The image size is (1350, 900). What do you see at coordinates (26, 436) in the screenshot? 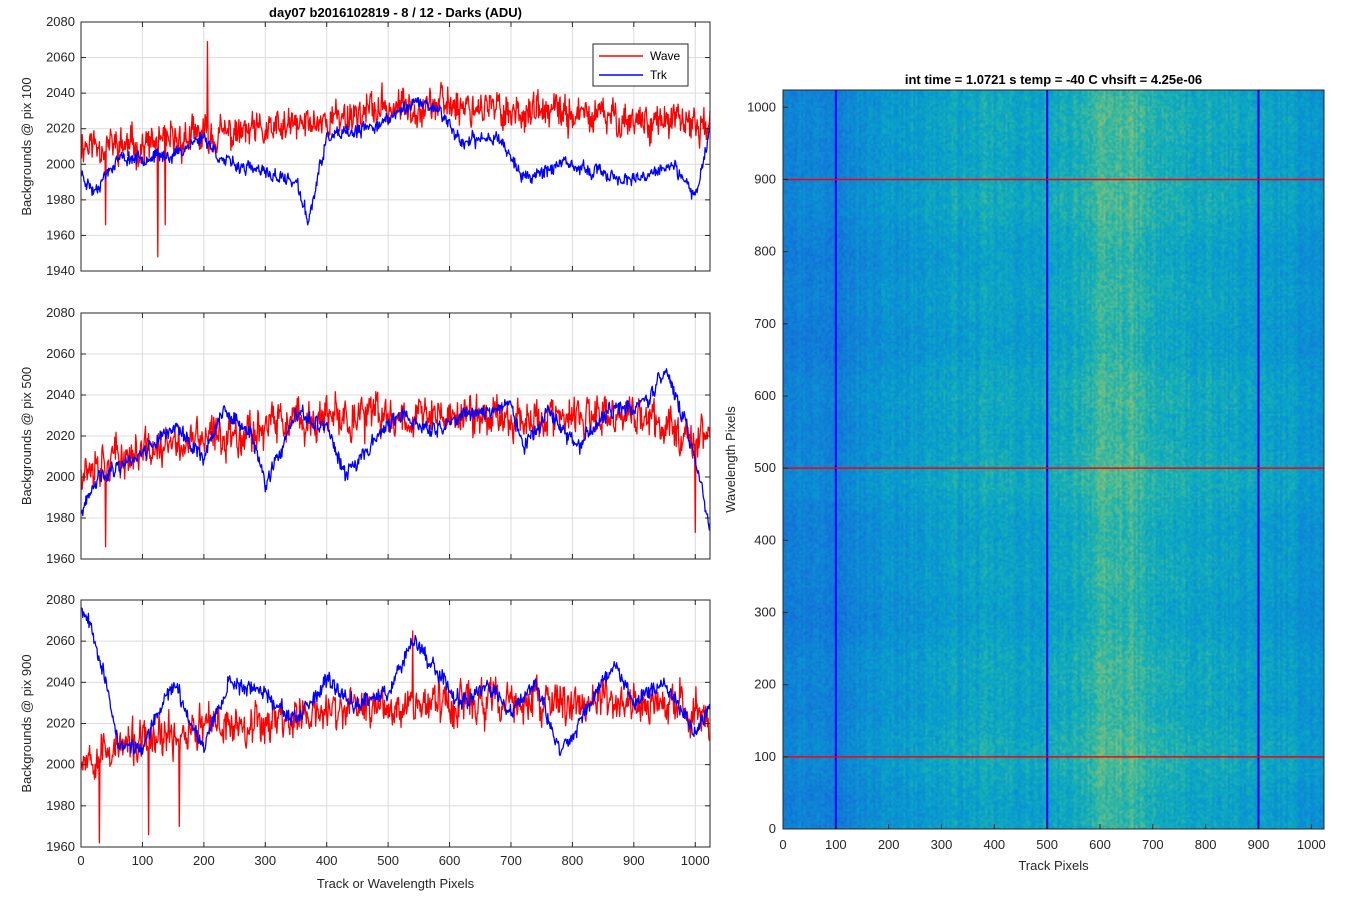
I see `y-axis-label: Backgrounds @ pix 500` at bounding box center [26, 436].